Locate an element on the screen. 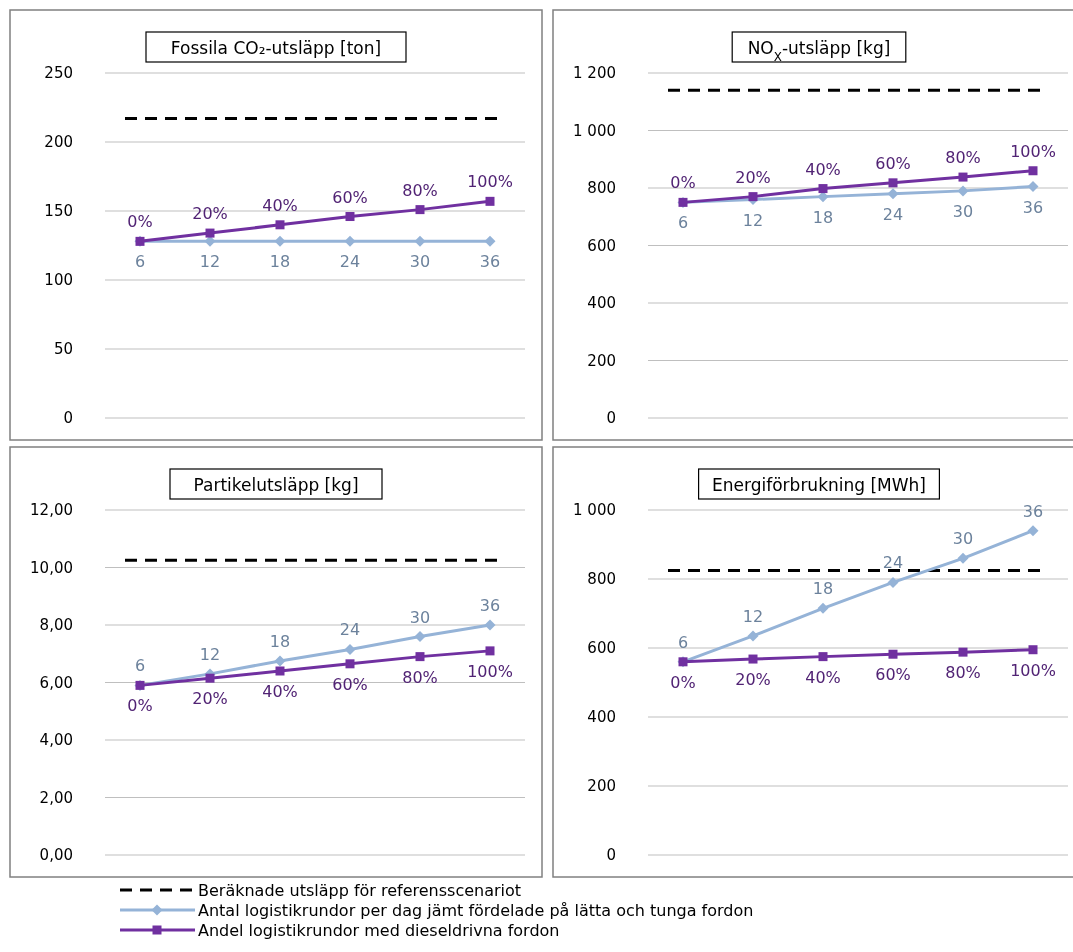 This screenshot has height=952, width=1073. y-tick-label: 100 is located at coordinates (58, 280).